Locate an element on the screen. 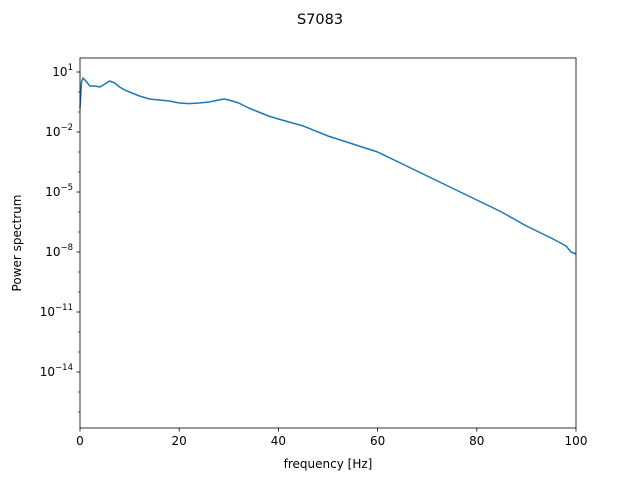  y-tick-label: 10⁻¹¹ is located at coordinates (56, 311).